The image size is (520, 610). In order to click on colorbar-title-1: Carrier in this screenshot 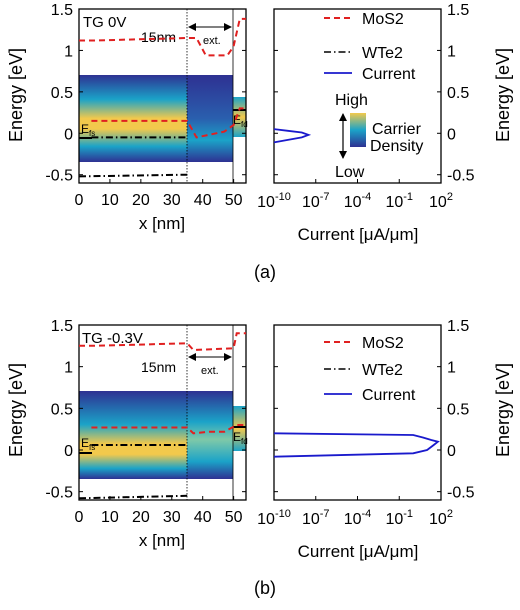, I will do `click(397, 129)`.